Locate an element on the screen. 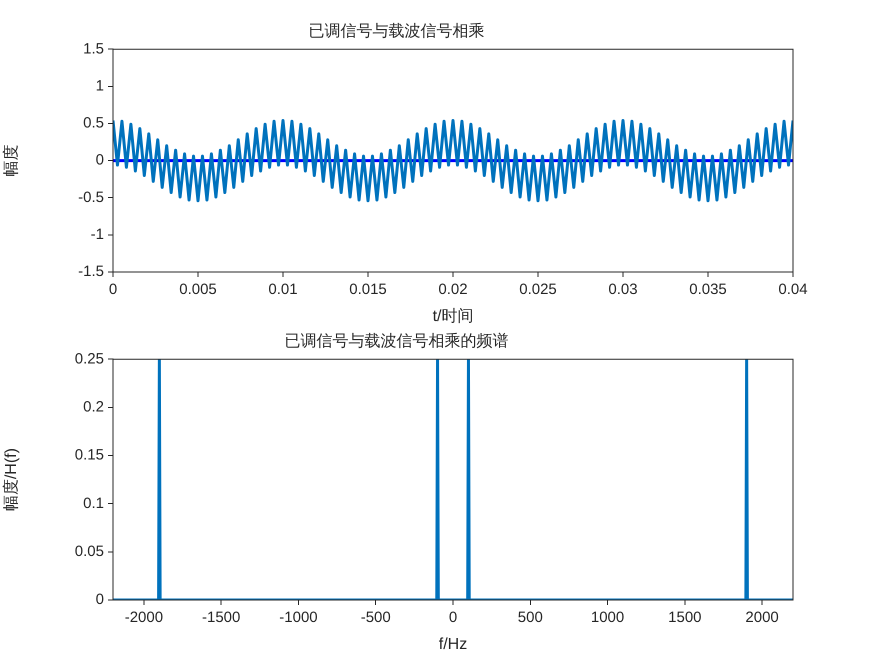 The height and width of the screenshot is (657, 875). y-tick-label: -1.5 is located at coordinates (91, 271).